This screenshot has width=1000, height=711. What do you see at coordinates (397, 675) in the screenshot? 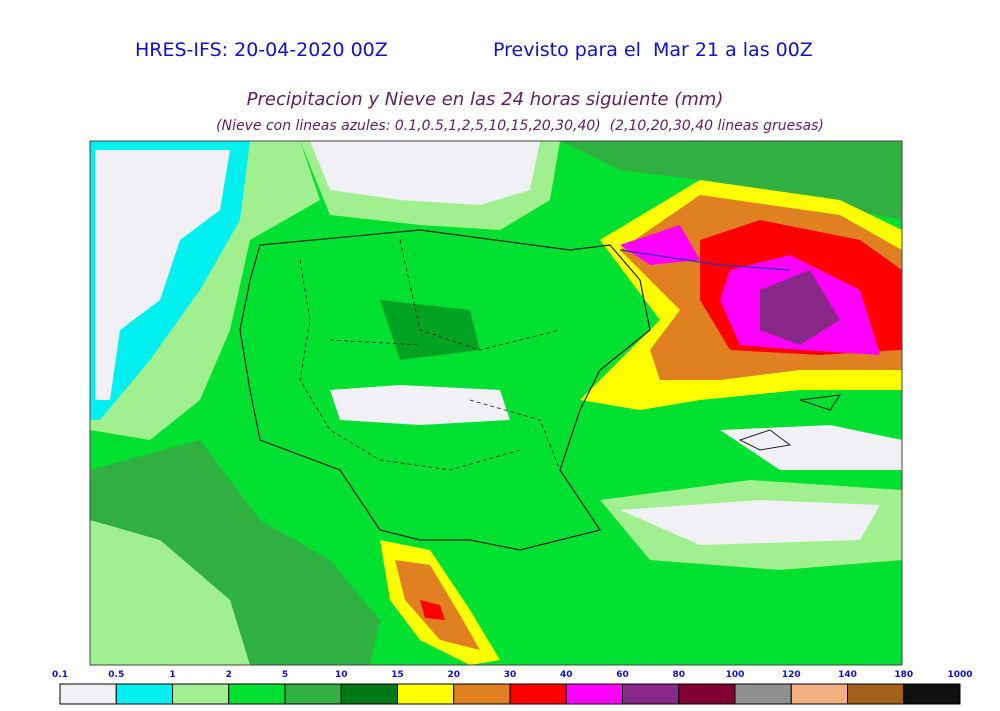
I see `legend-label: 15` at bounding box center [397, 675].